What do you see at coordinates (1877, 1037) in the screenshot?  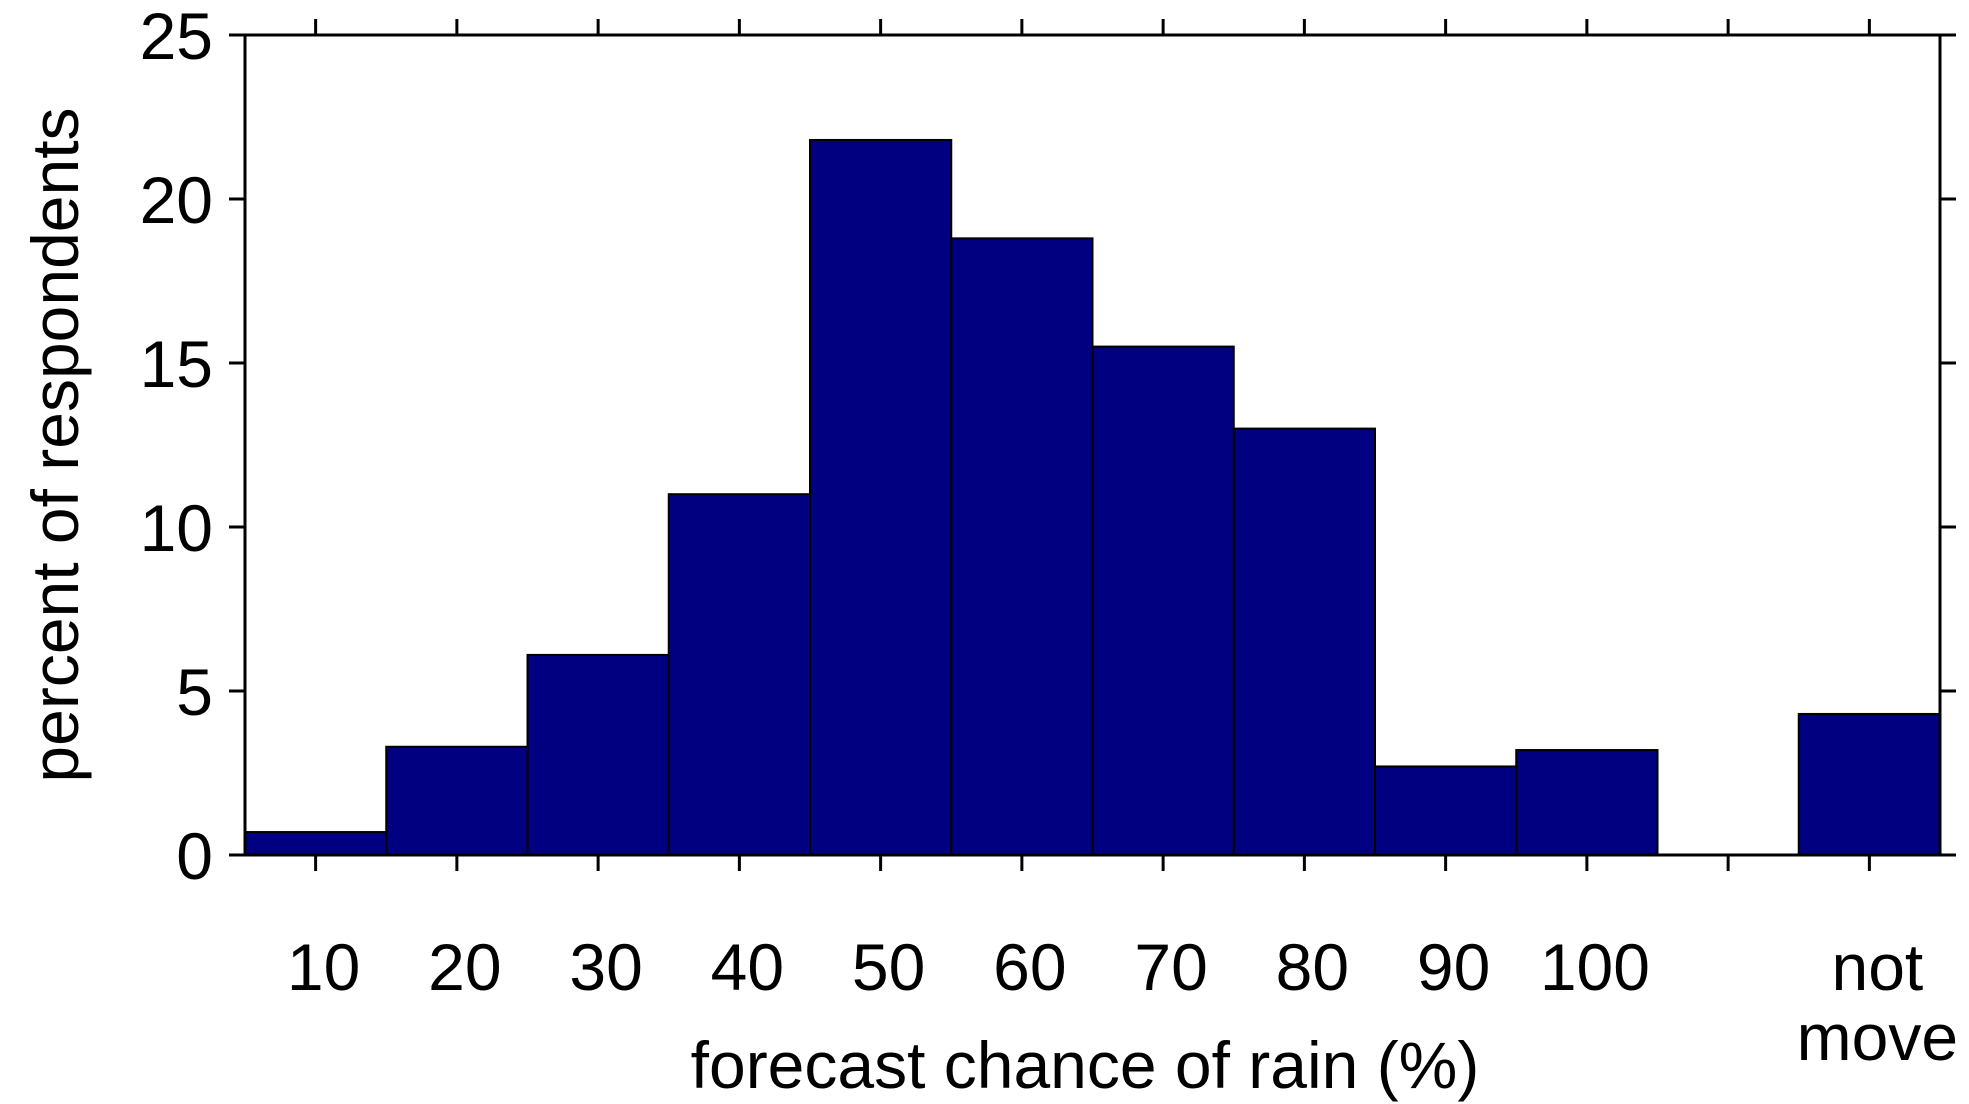 I see `x-tick-label: move` at bounding box center [1877, 1037].